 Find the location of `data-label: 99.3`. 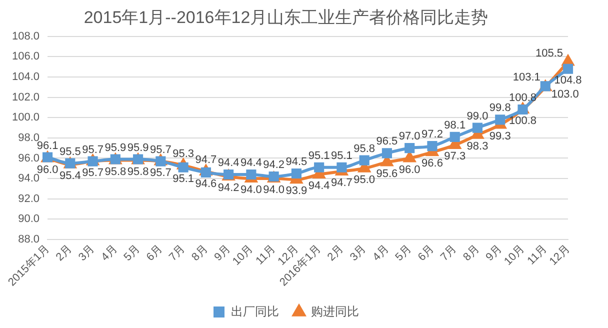

data-label: 99.3 is located at coordinates (500, 136).